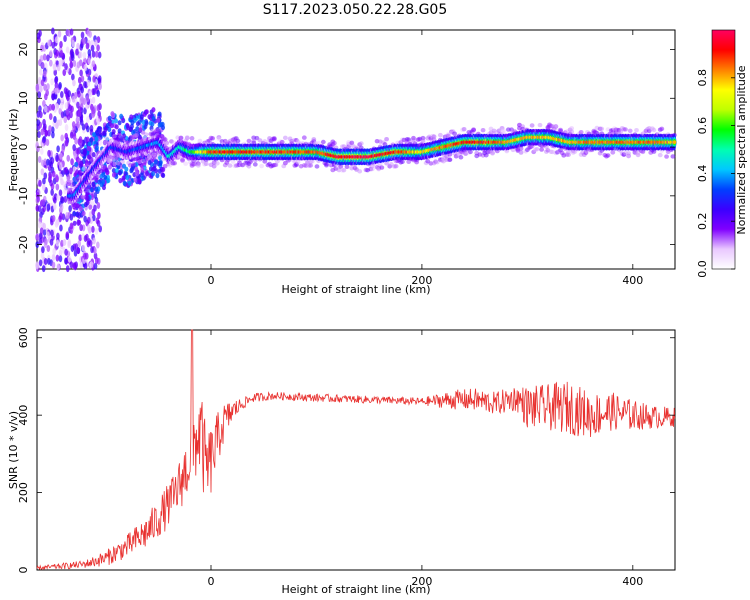  What do you see at coordinates (23, 415) in the screenshot?
I see `y-tick-label: 400` at bounding box center [23, 415].